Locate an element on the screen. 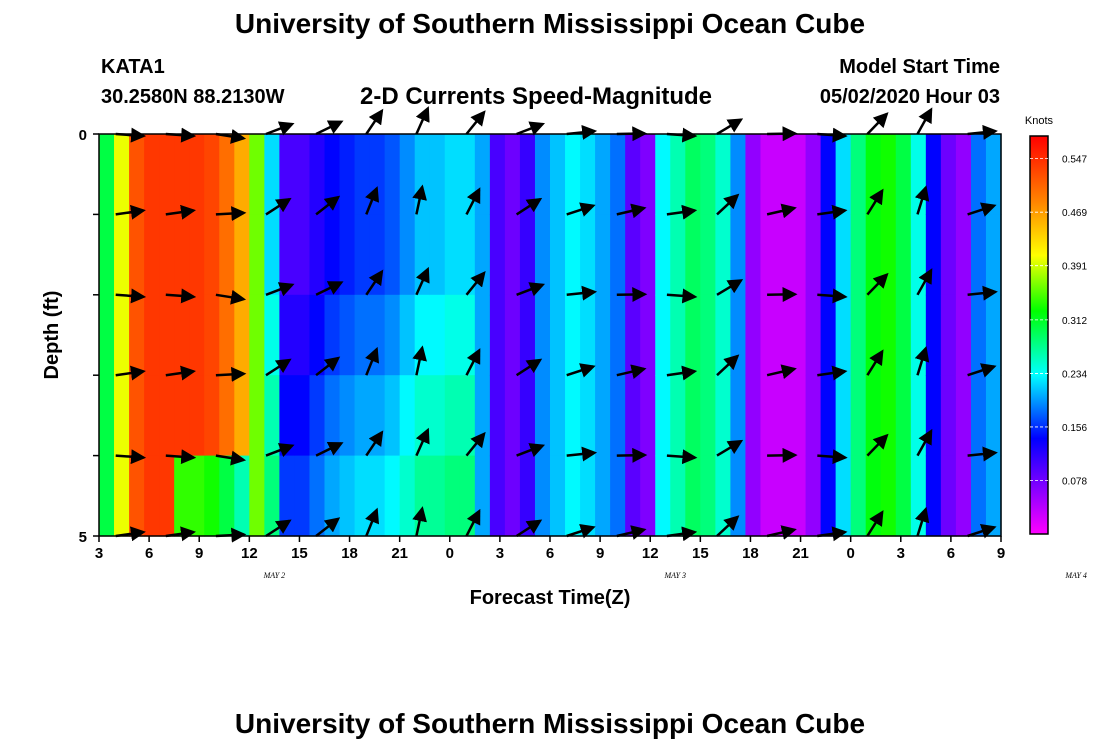  x-tick-label: 0 is located at coordinates (850, 553).